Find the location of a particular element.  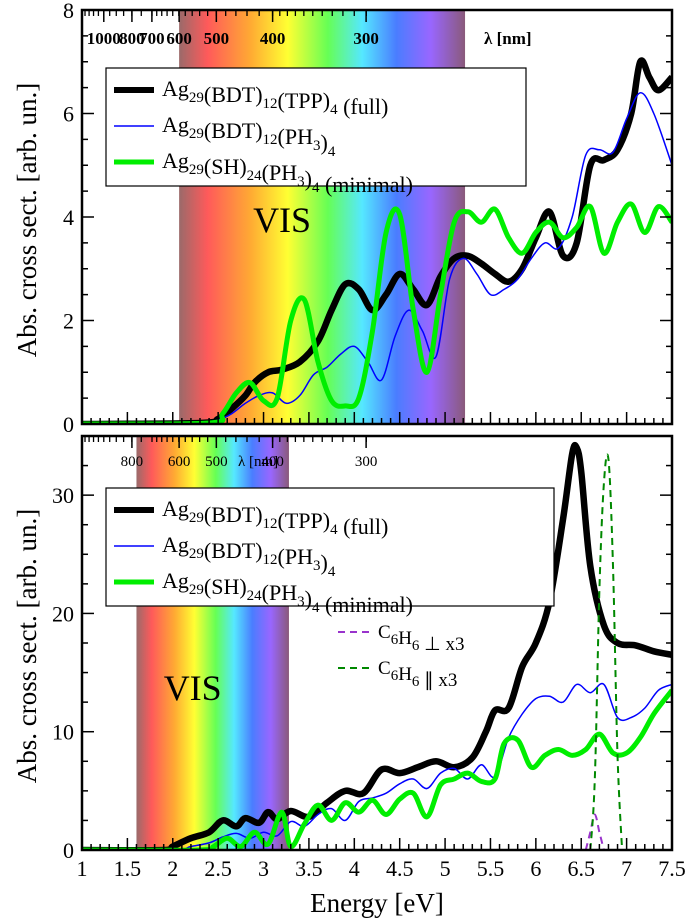

y-axis-label-top: Abs. cross sect. [arb. un.] is located at coordinates (27, 220).